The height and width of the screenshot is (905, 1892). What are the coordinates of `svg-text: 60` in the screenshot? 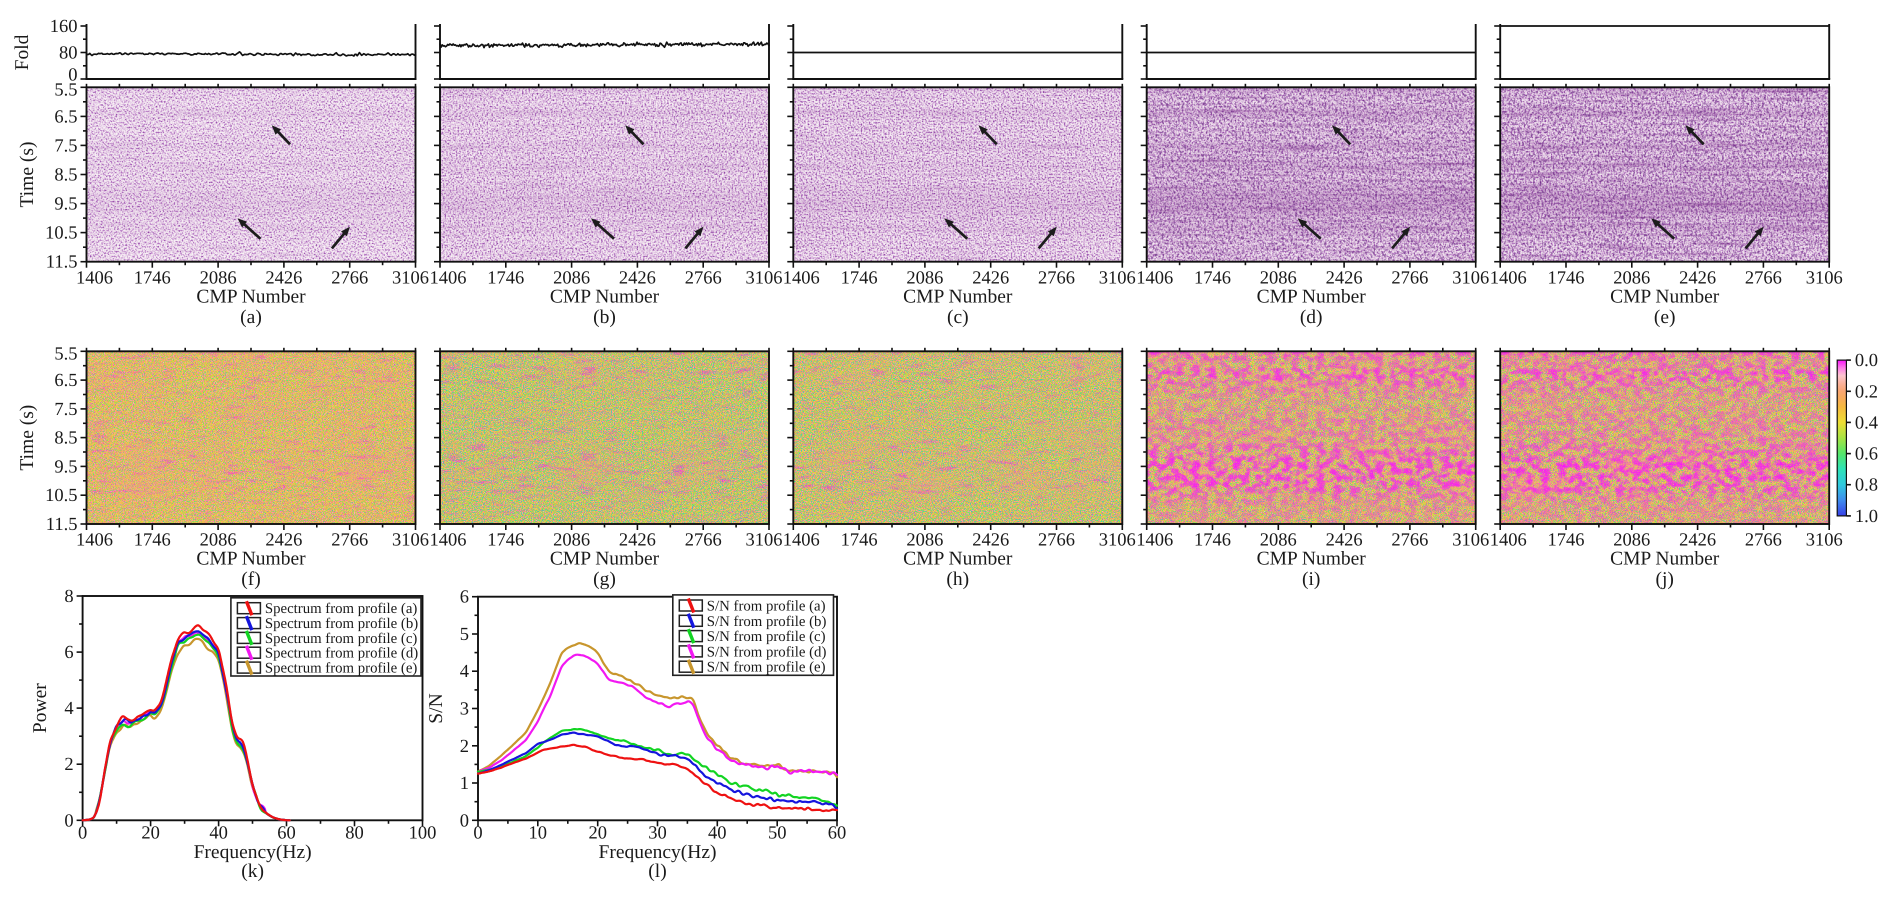 It's located at (837, 833).